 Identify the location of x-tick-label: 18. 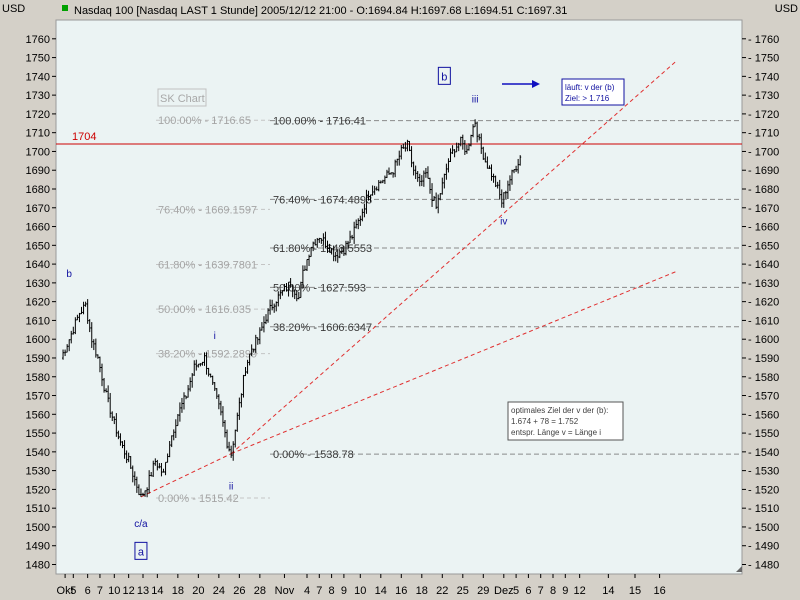
(178, 591).